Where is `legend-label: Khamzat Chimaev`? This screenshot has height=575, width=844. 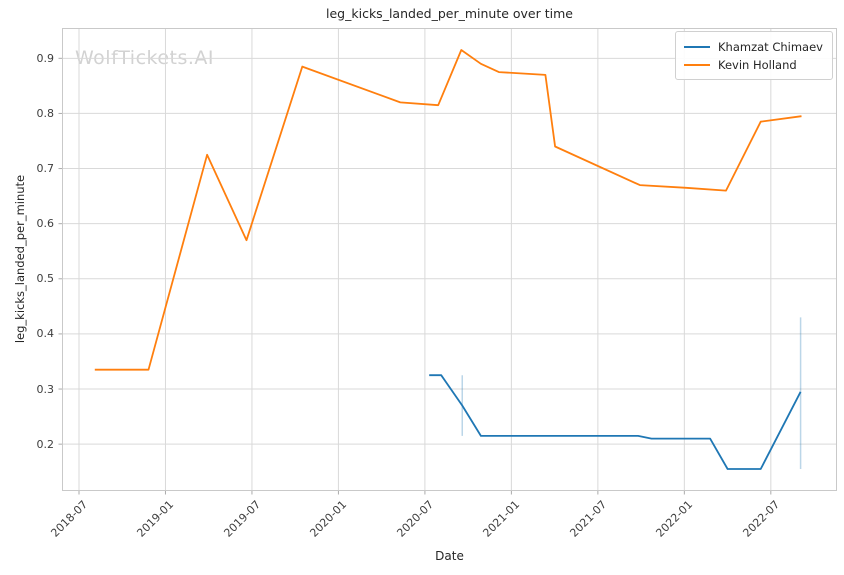
legend-label: Khamzat Chimaev is located at coordinates (770, 47).